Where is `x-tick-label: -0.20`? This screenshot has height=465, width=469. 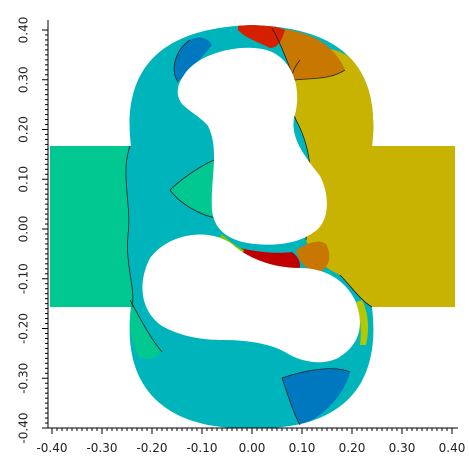 x-tick-label: -0.20 is located at coordinates (151, 448).